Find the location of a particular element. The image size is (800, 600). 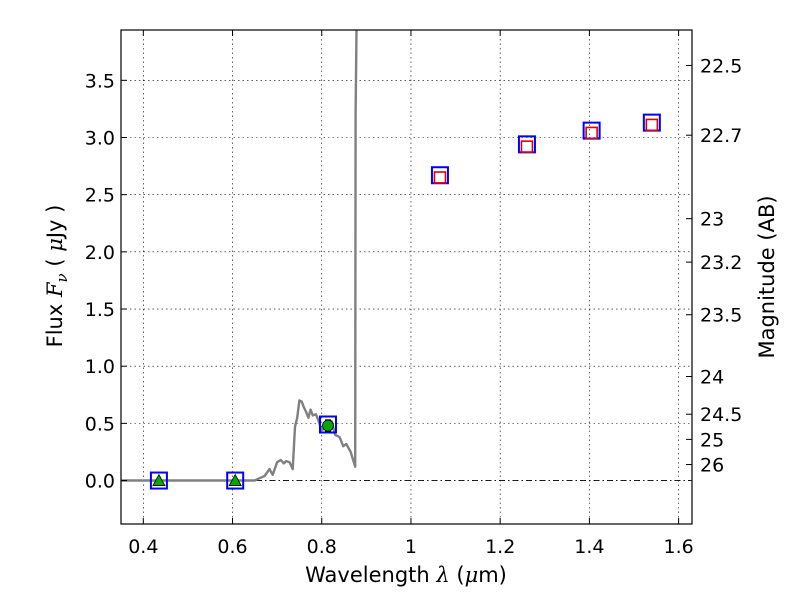

y-tick-label: 1.5 is located at coordinates (100, 310).